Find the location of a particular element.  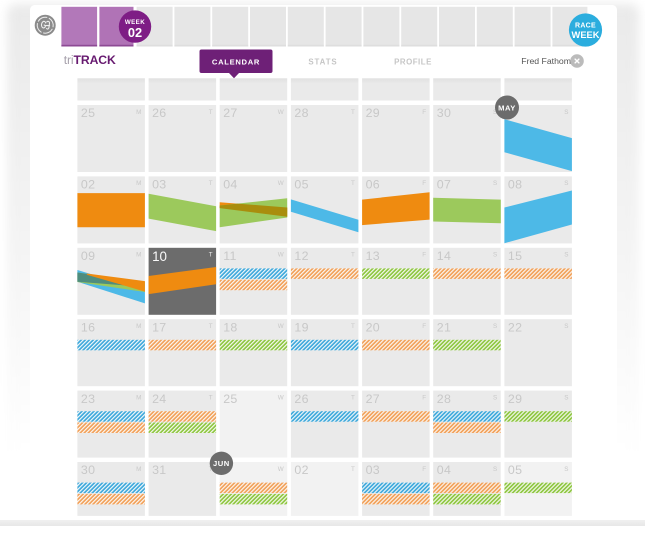

svg-text: Fred Fathom is located at coordinates (546, 61).